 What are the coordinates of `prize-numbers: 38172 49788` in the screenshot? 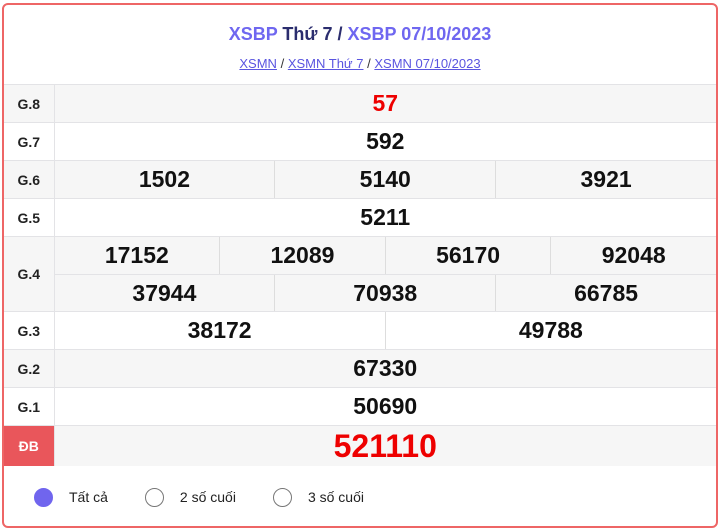 It's located at (385, 330).